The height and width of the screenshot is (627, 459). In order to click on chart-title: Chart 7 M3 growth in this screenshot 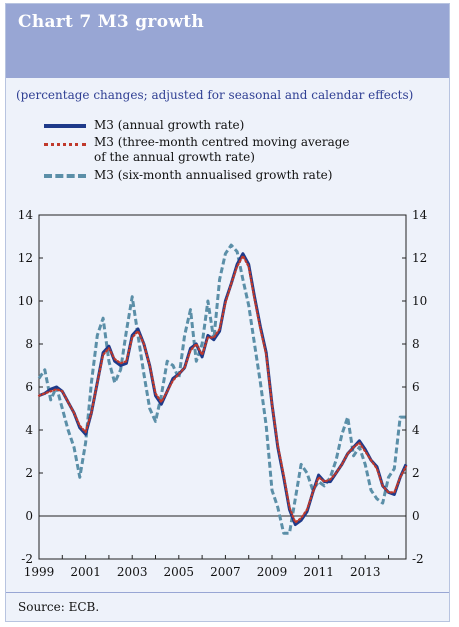, I will do `click(111, 22)`.